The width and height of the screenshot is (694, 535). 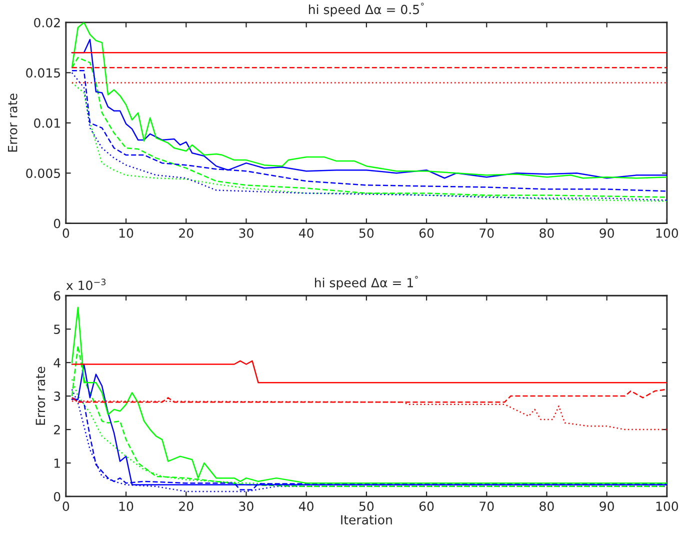 What do you see at coordinates (47, 123) in the screenshot?
I see `y-tick-label: 0.01` at bounding box center [47, 123].